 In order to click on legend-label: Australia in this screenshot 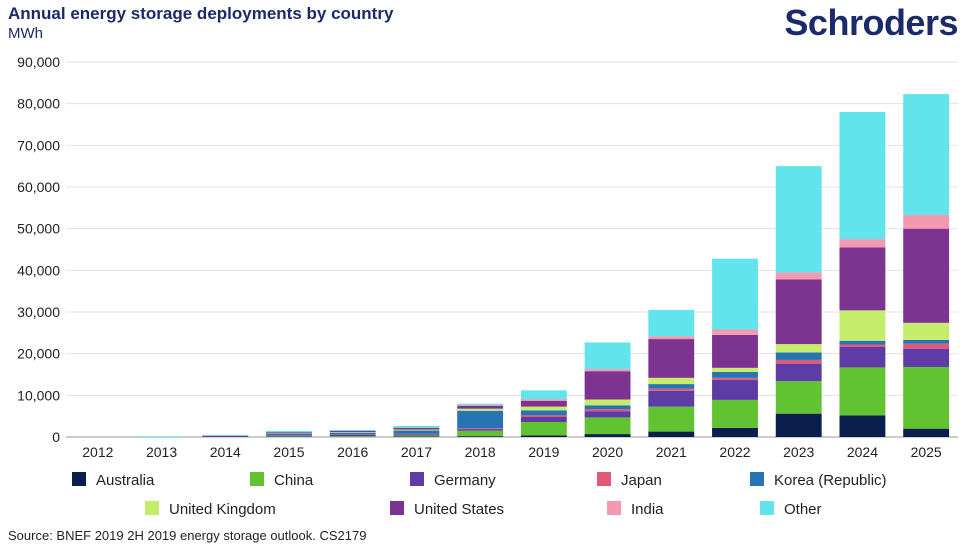, I will do `click(125, 480)`.